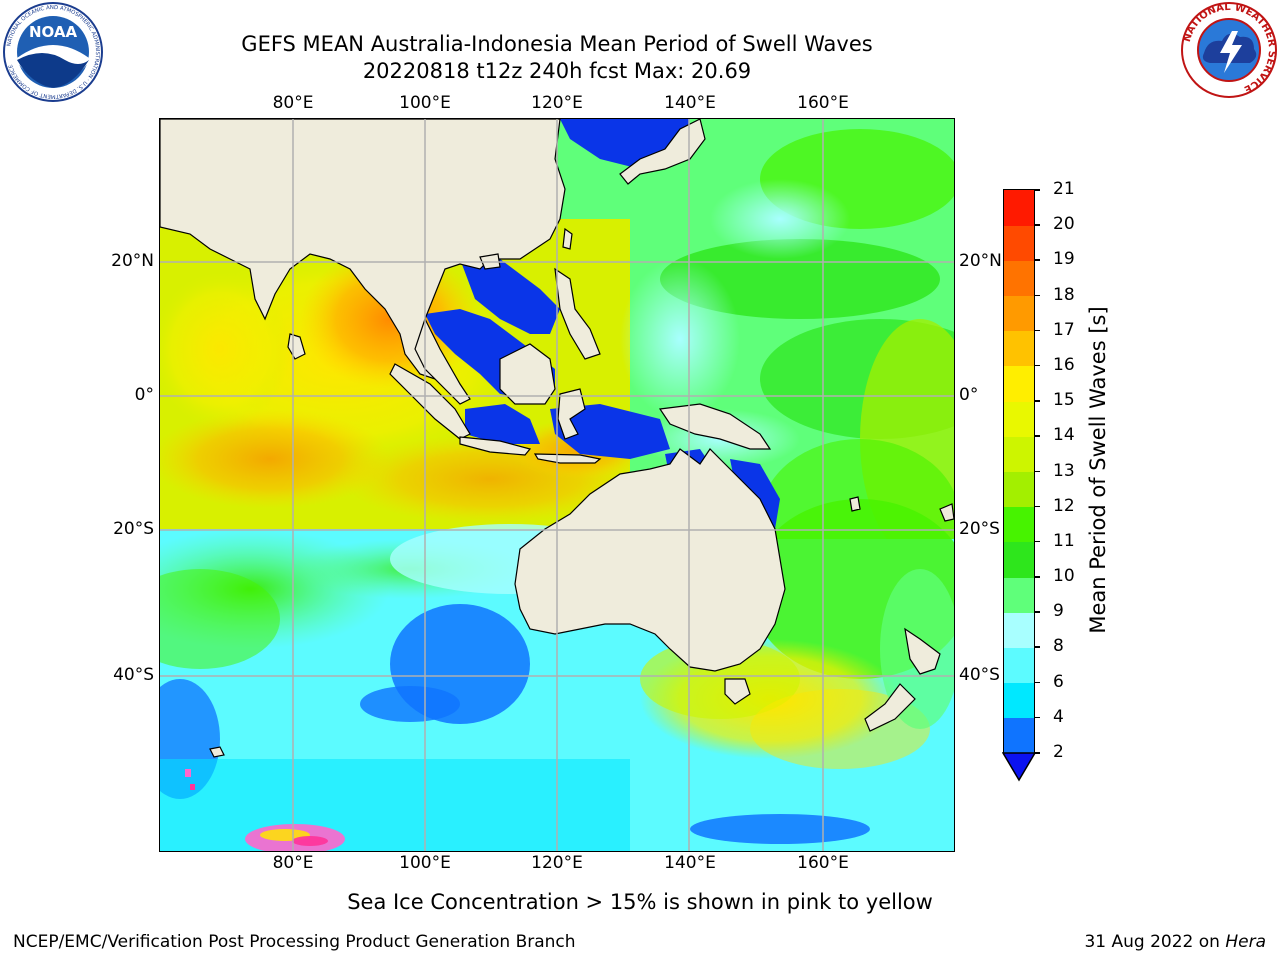  I want to click on lat-label-left: 0°, so click(144, 395).